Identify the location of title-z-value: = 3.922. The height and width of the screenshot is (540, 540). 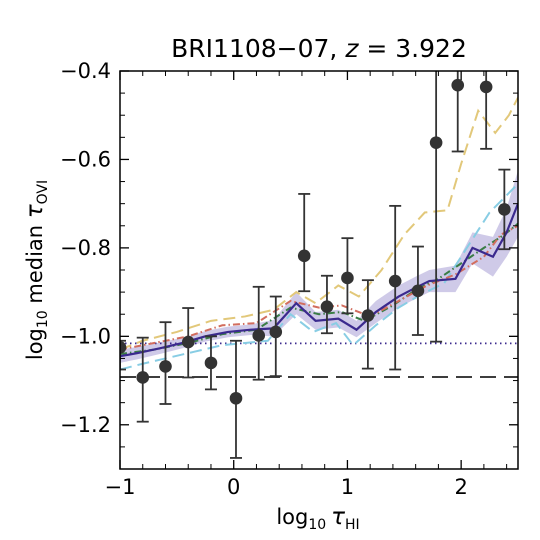
(412, 48).